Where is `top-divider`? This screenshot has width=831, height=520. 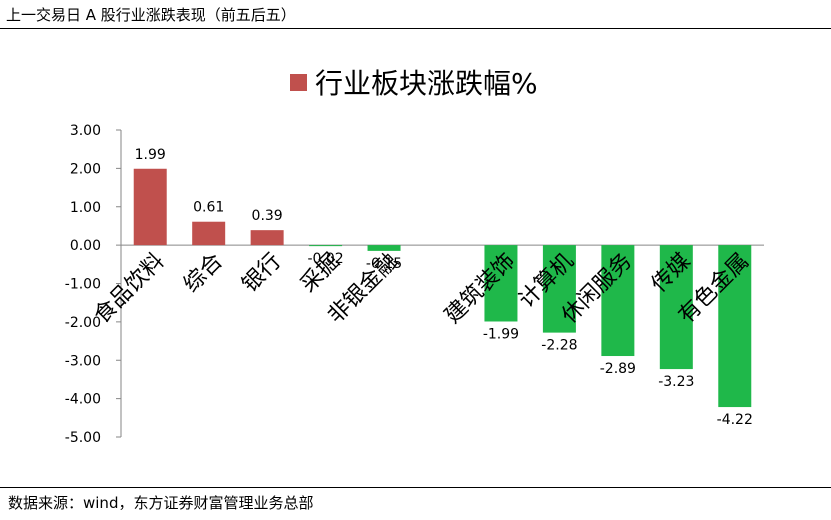
top-divider is located at coordinates (415, 28).